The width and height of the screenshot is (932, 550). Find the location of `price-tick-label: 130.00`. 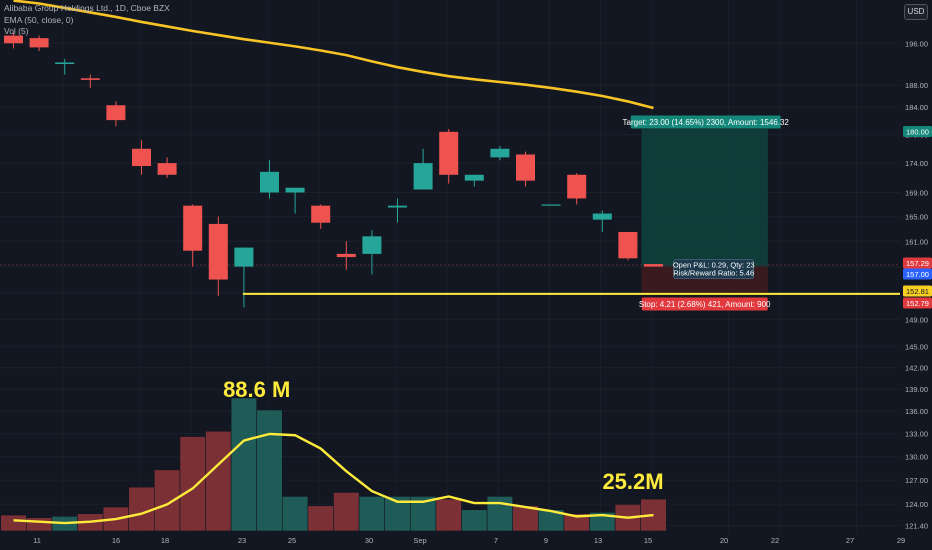

price-tick-label: 130.00 is located at coordinates (916, 457).